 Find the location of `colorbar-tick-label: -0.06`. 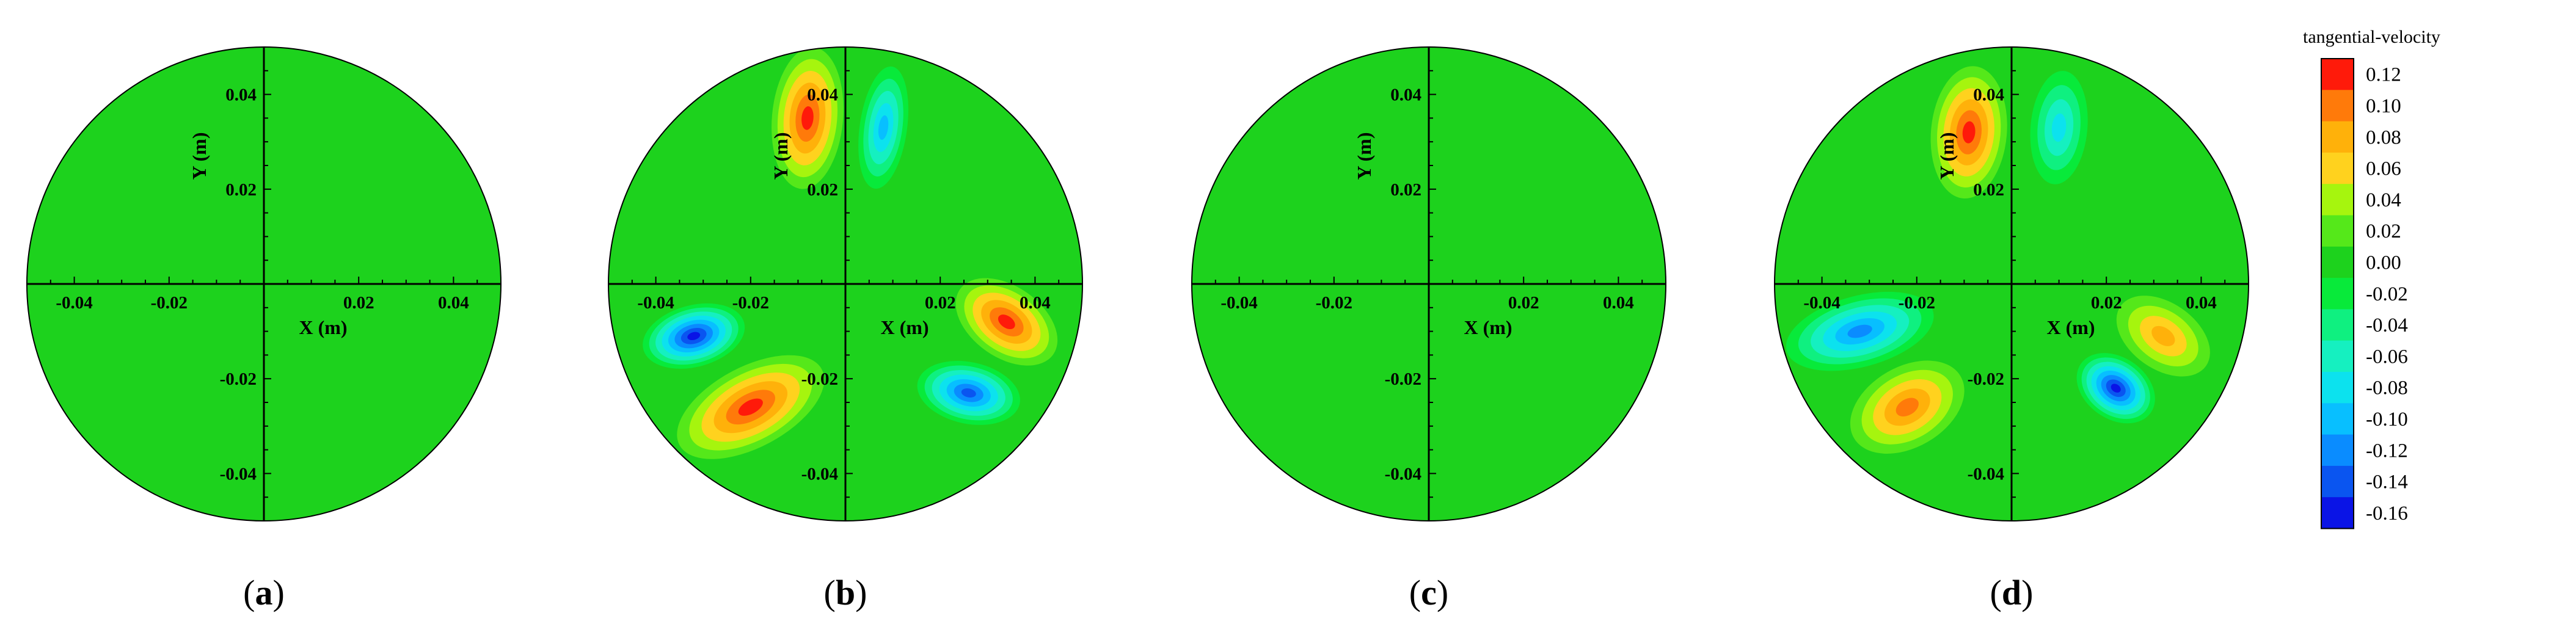

colorbar-tick-label: -0.06 is located at coordinates (2387, 357).